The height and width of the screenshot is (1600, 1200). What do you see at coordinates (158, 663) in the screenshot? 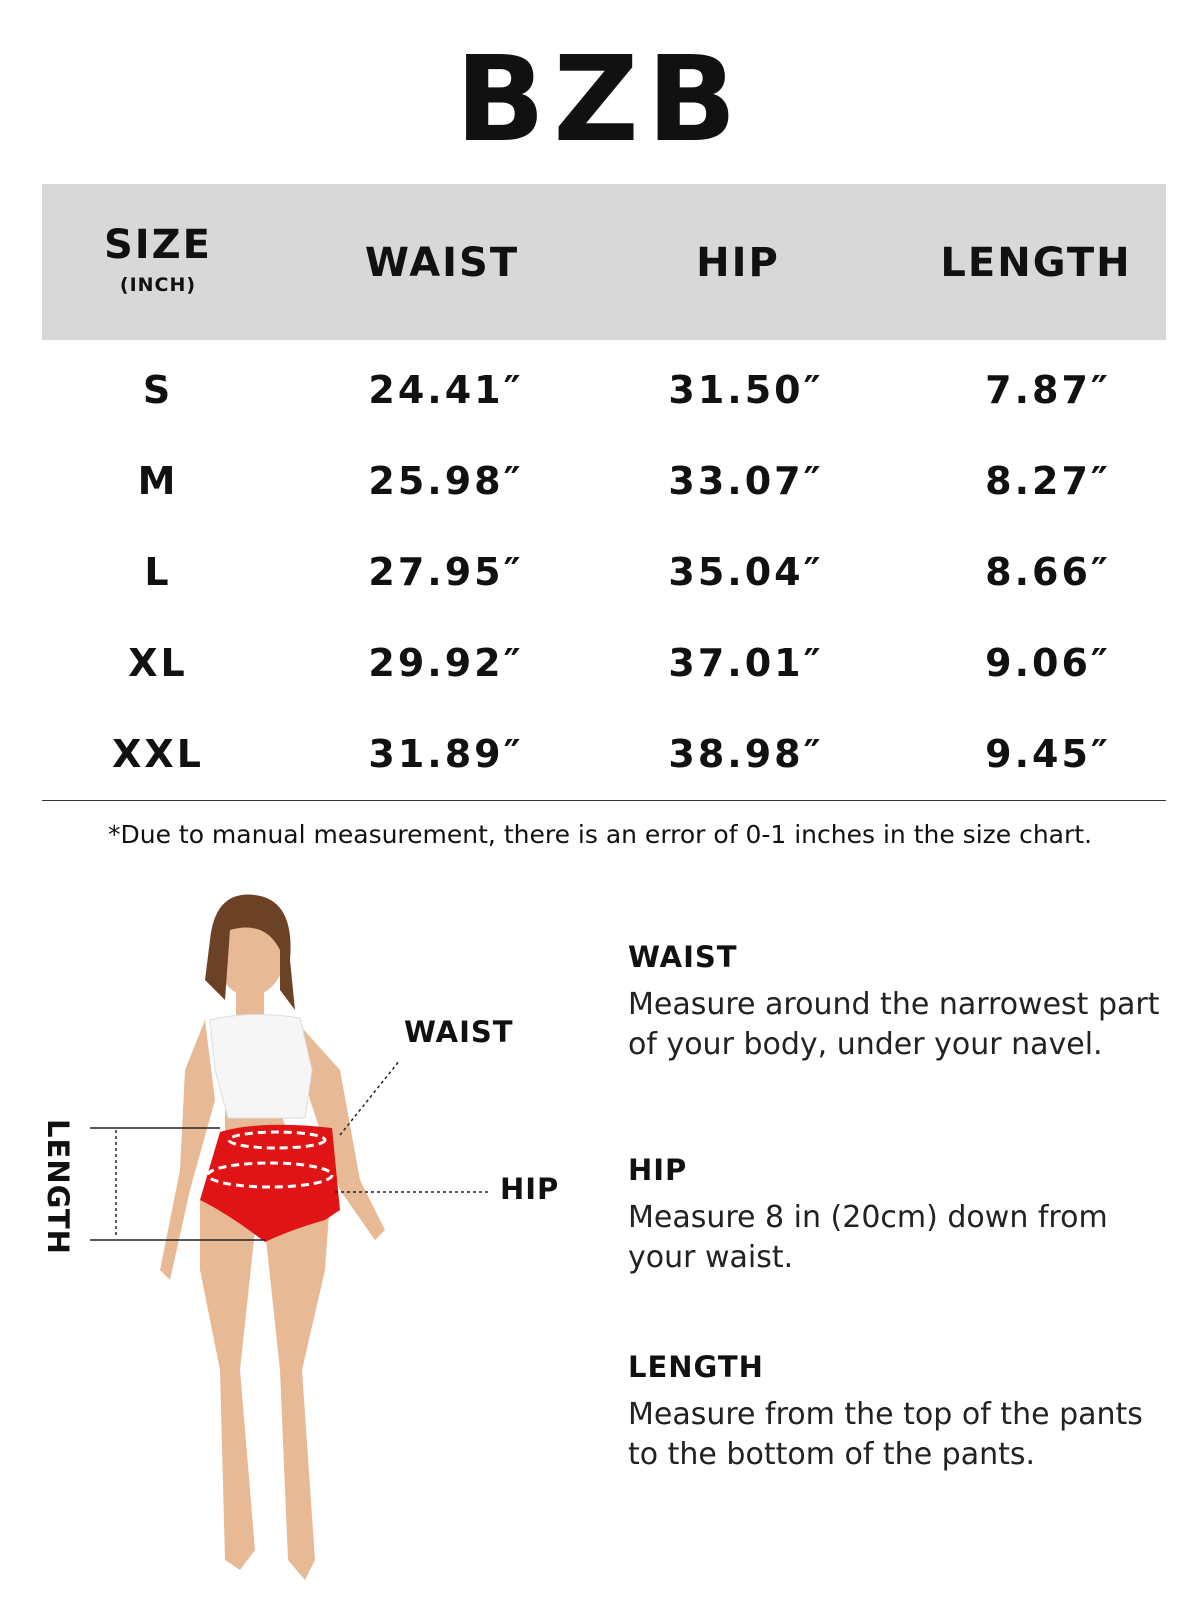
I see `cell-size: XL` at bounding box center [158, 663].